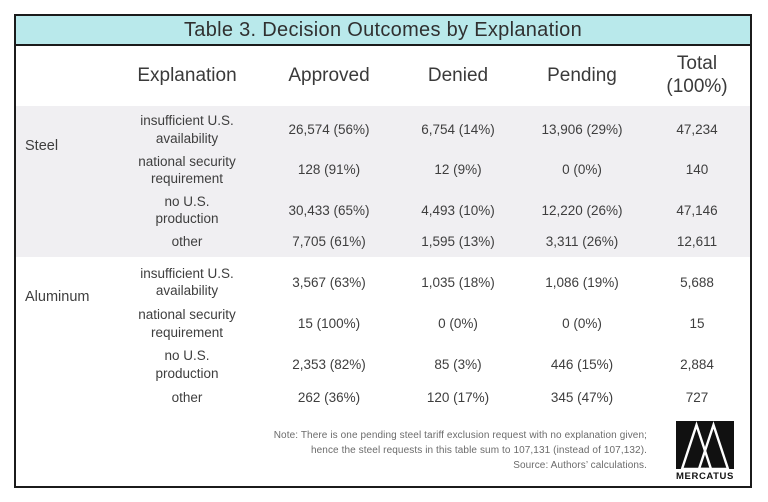 This screenshot has width=768, height=502. I want to click on total-cell: 12,611, so click(697, 241).